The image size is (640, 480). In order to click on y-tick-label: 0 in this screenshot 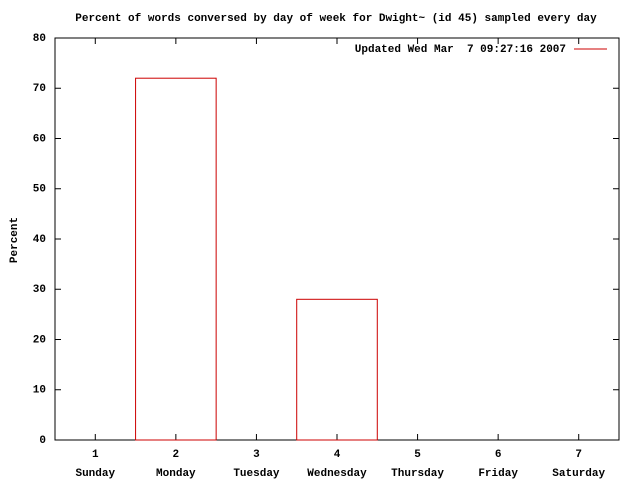, I will do `click(42, 441)`.